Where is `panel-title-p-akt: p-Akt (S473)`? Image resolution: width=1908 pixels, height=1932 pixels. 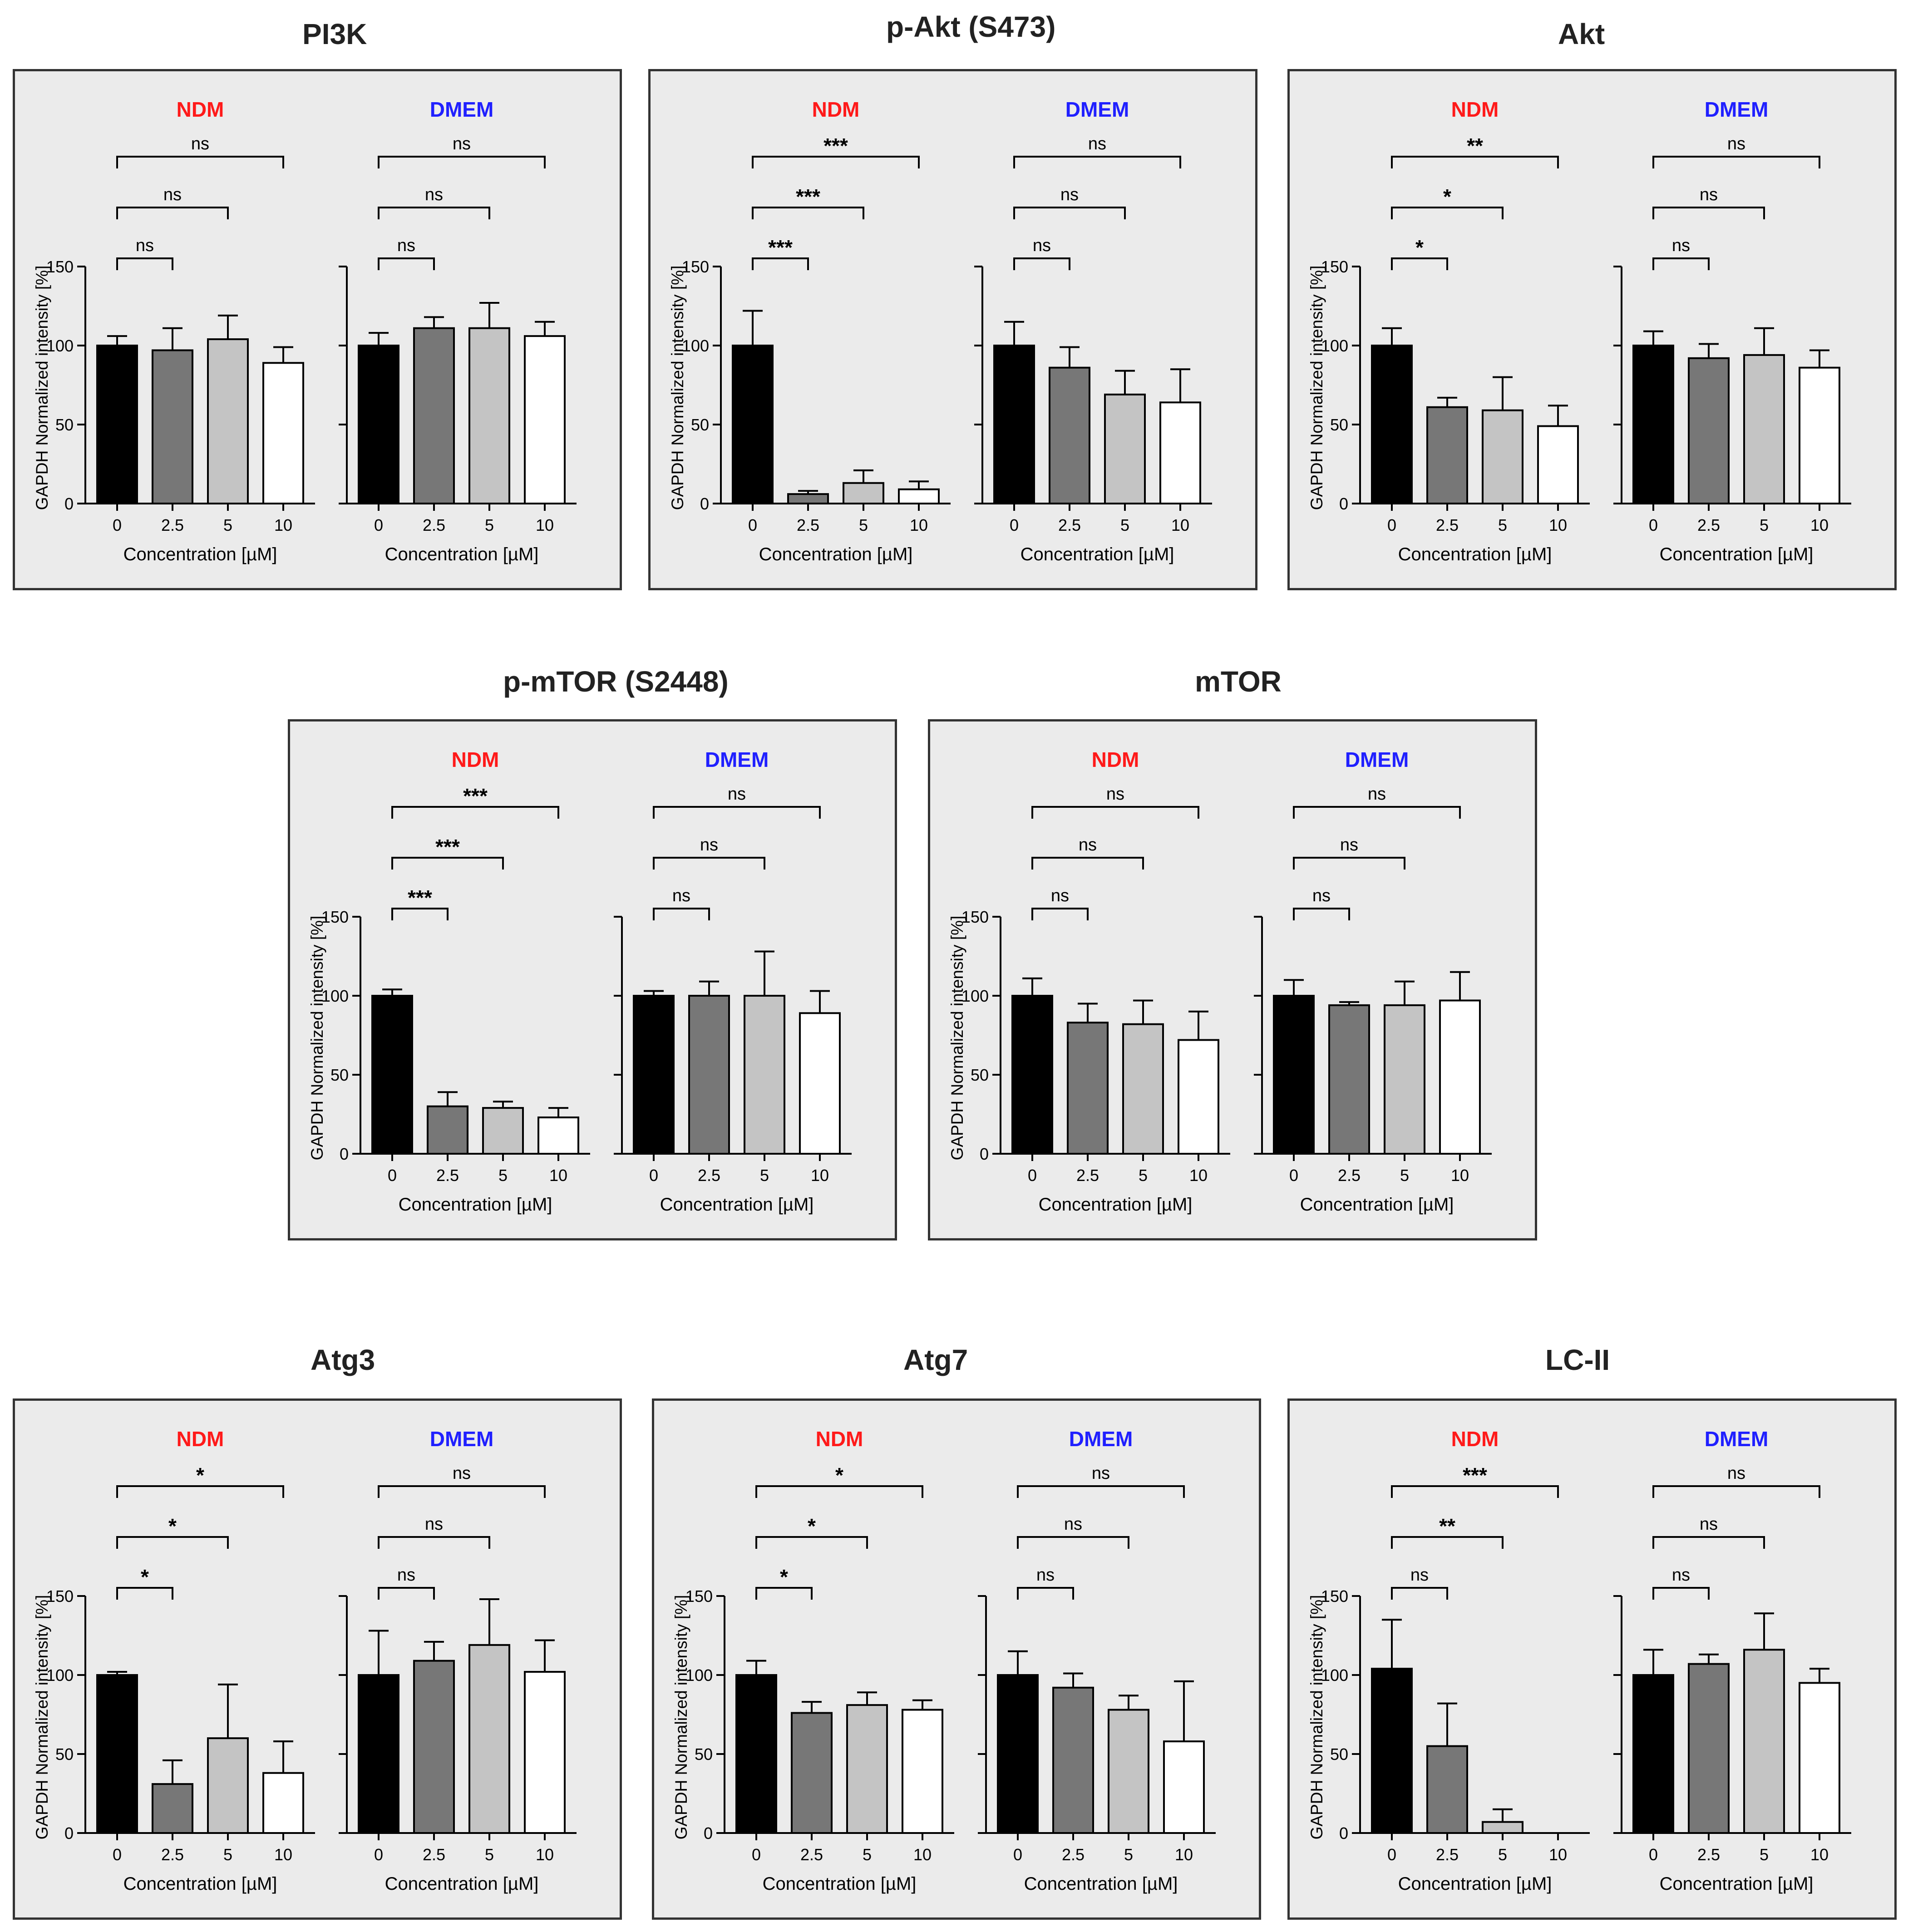 panel-title-p-akt: p-Akt (S473) is located at coordinates (971, 27).